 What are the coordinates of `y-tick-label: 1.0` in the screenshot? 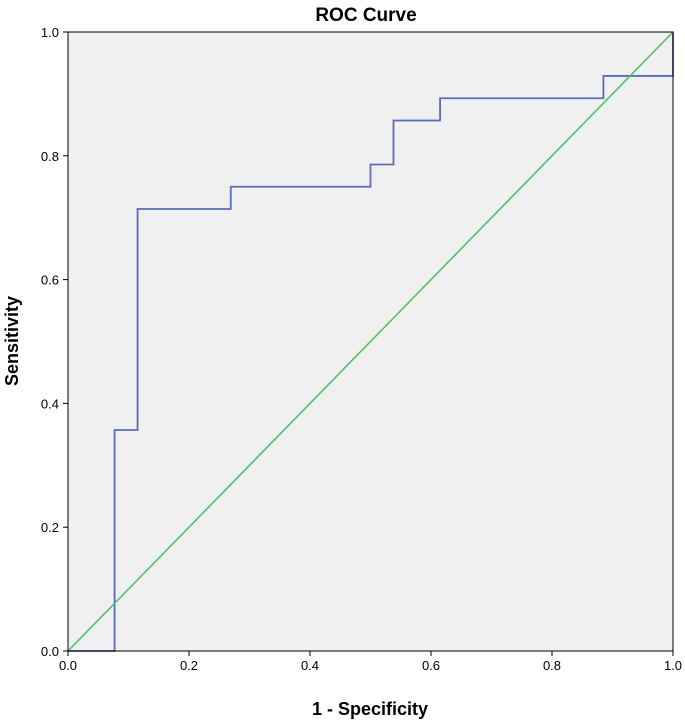 It's located at (50, 32).